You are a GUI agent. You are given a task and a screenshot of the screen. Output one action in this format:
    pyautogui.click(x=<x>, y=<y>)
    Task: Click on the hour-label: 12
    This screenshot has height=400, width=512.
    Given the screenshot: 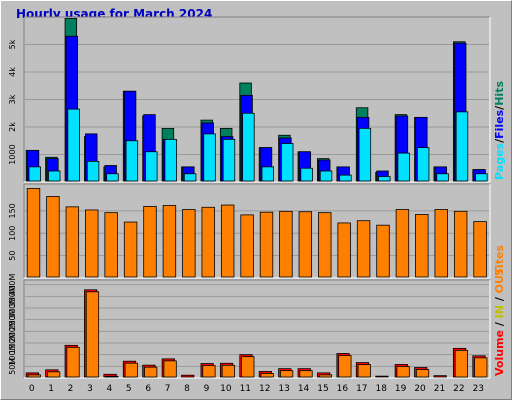 What is the action you would take?
    pyautogui.click(x=264, y=389)
    